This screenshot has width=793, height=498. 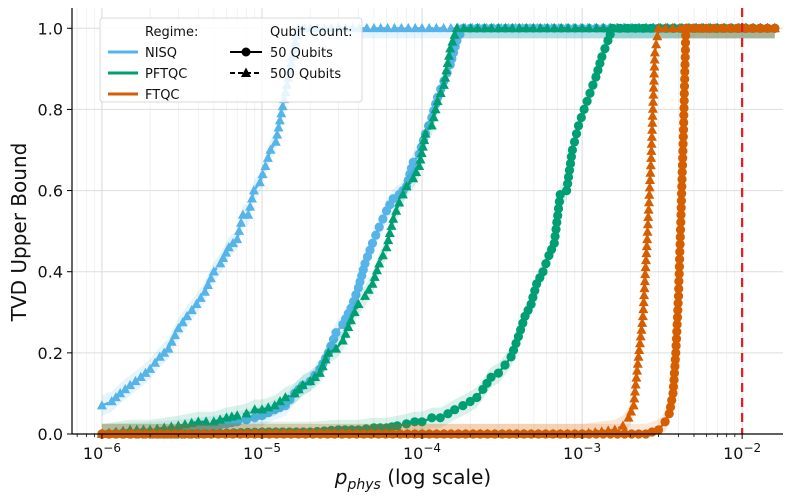 What do you see at coordinates (582, 452) in the screenshot?
I see `x-tick-label: 10⁻³` at bounding box center [582, 452].